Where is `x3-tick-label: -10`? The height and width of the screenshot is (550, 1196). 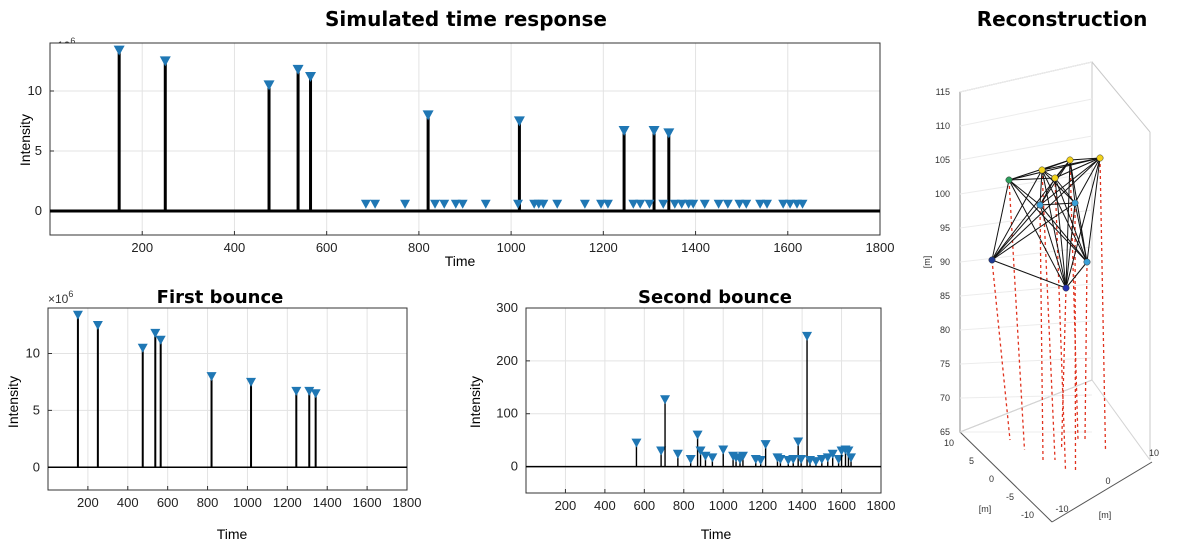 x3-tick-label: -10 is located at coordinates (1061, 509).